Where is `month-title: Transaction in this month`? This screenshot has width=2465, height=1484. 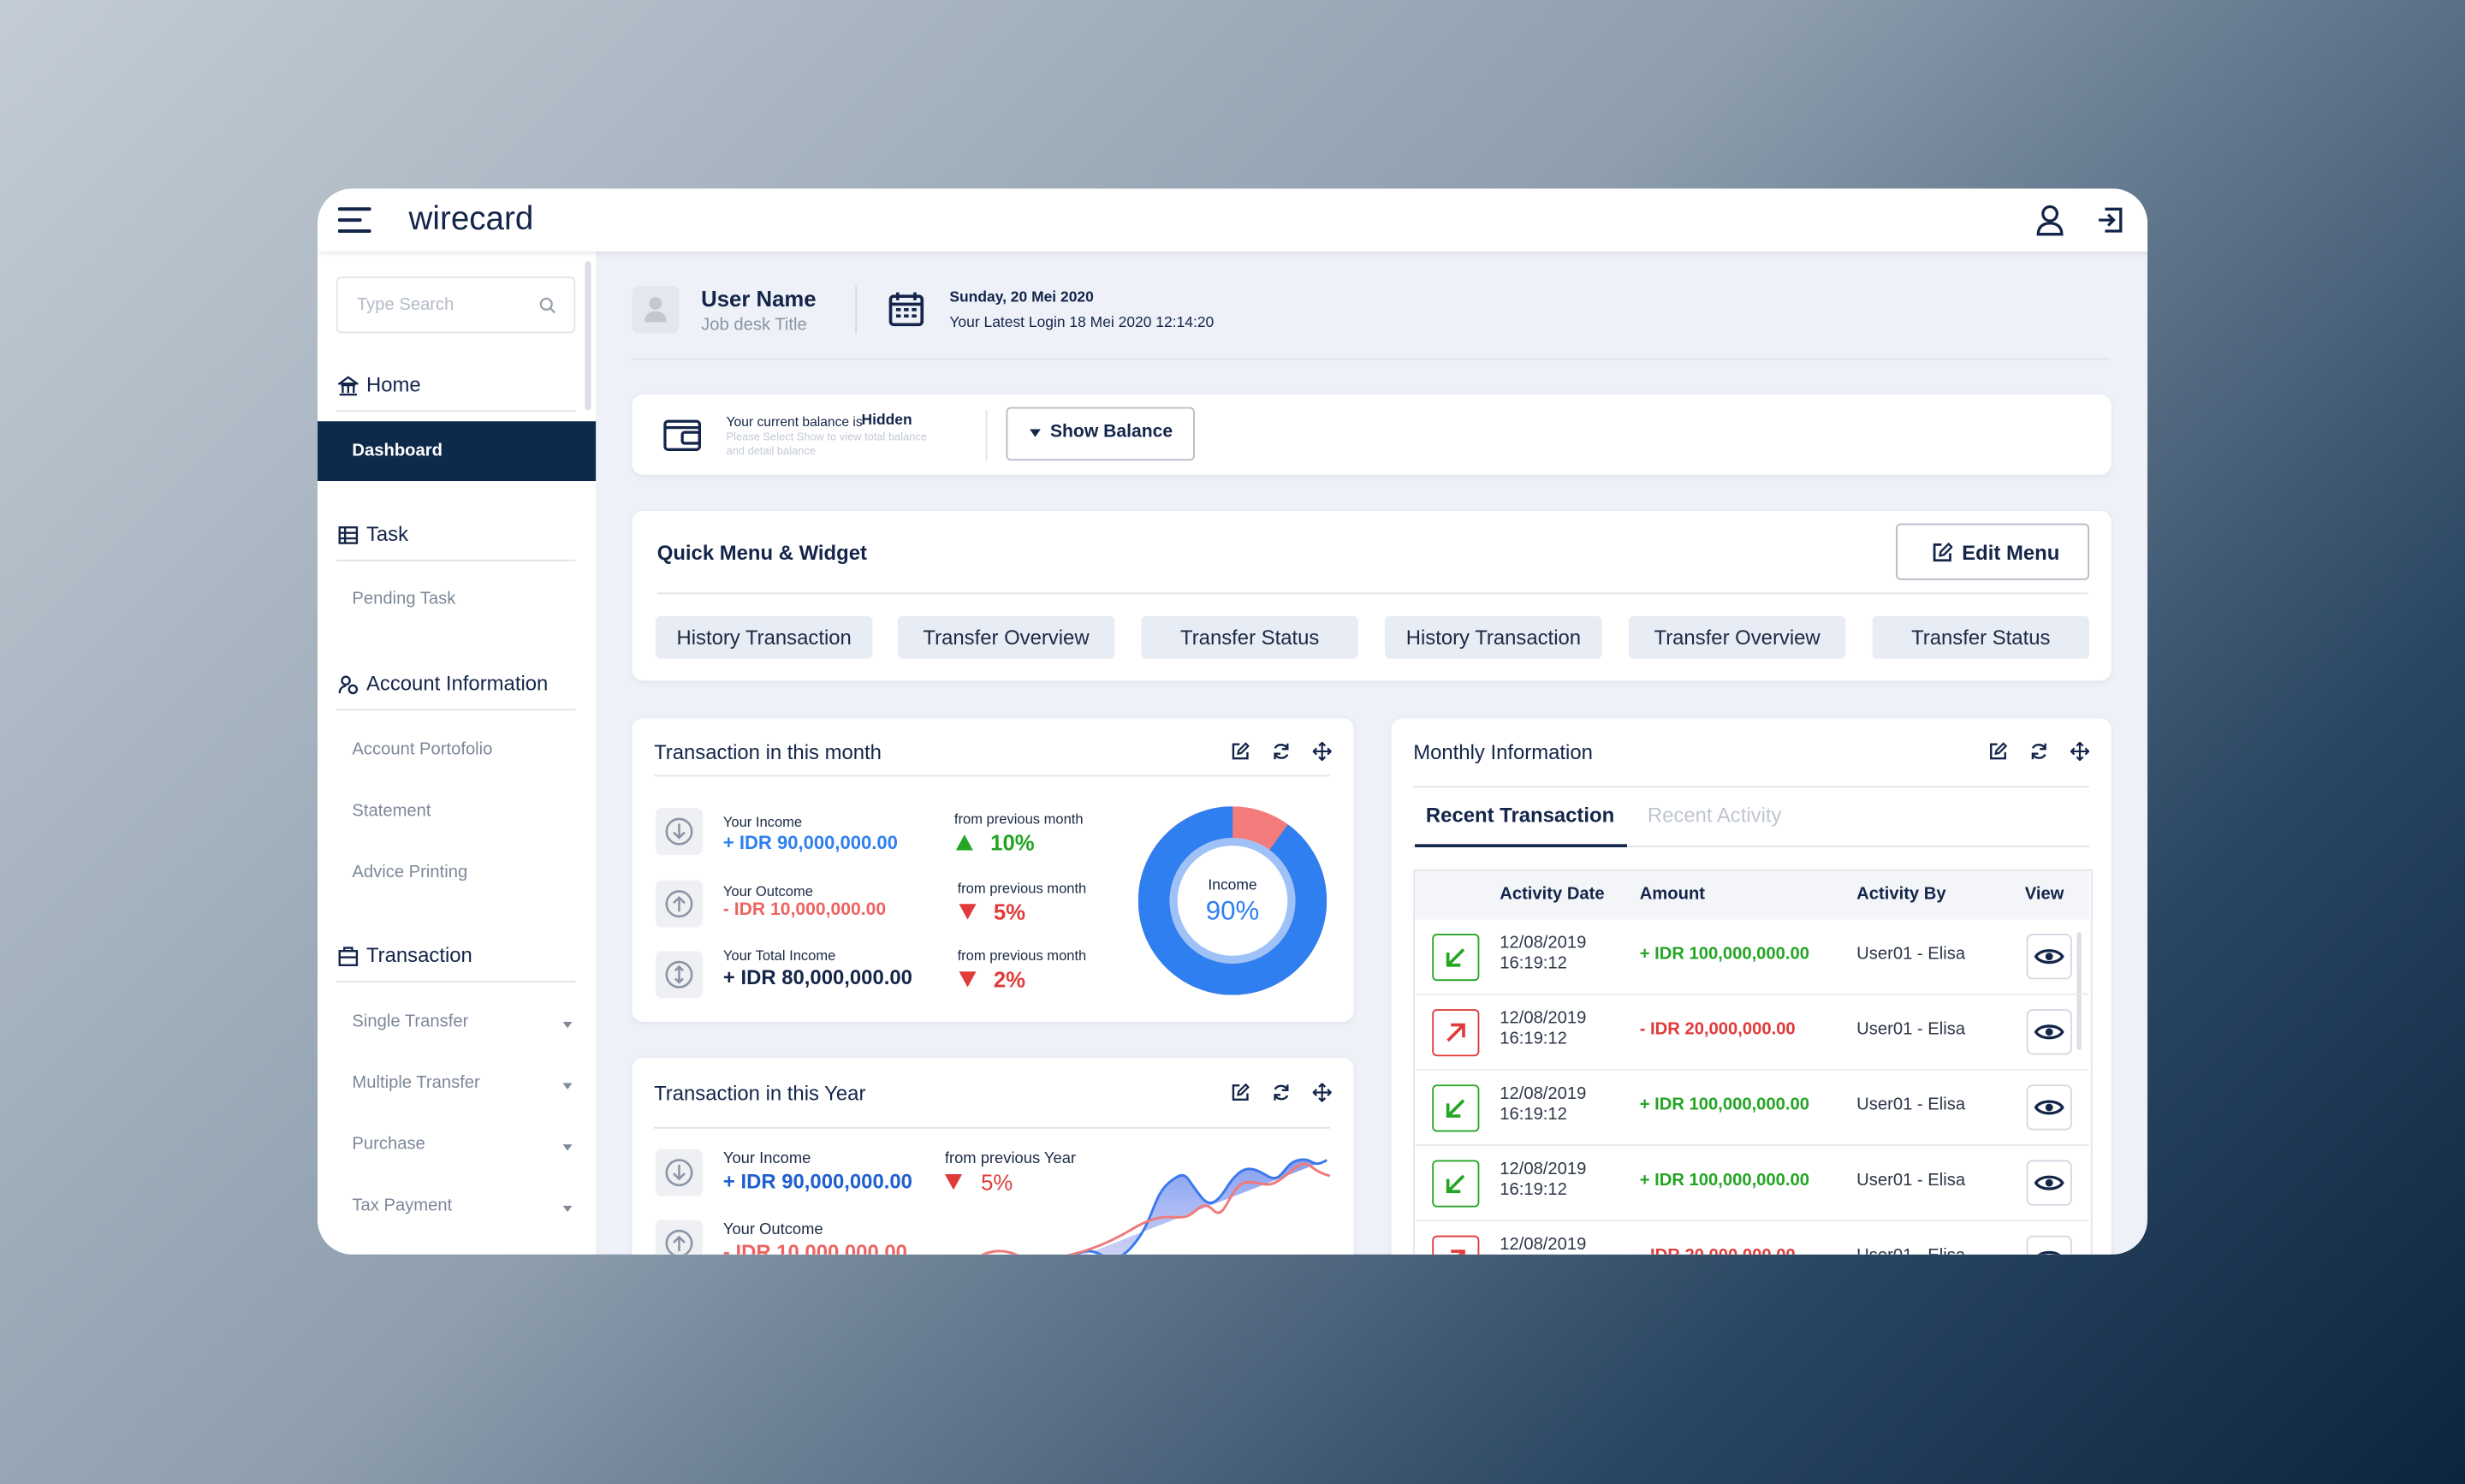
month-title: Transaction in this month is located at coordinates (768, 752).